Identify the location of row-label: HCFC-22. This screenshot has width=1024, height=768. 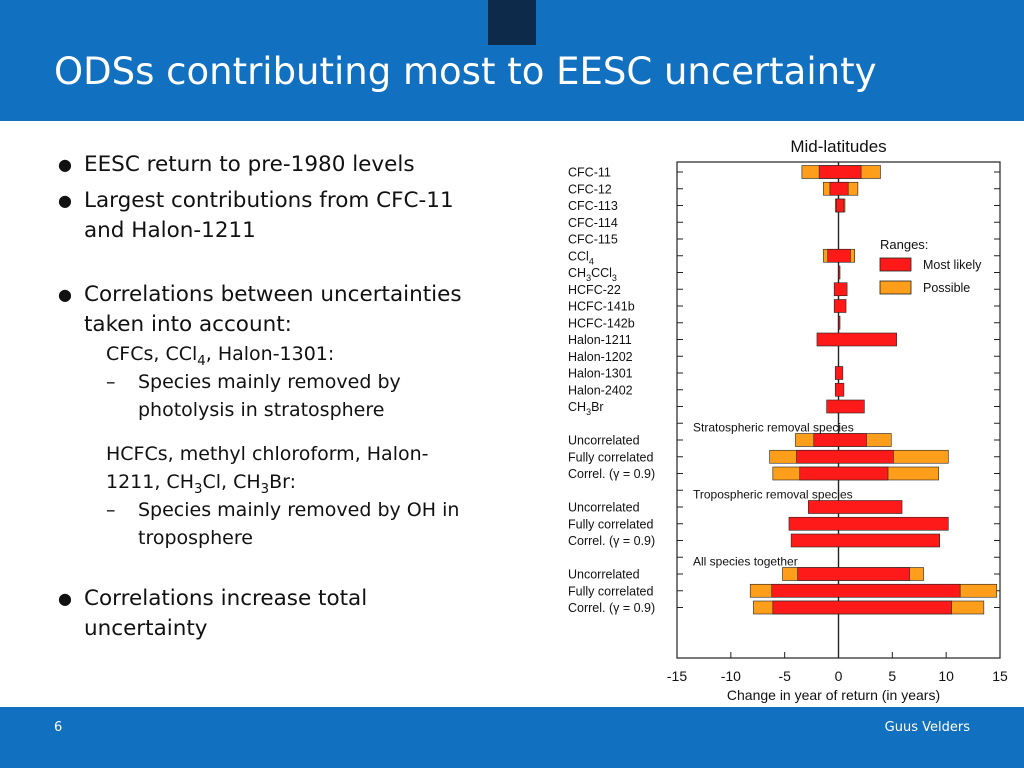
(594, 290).